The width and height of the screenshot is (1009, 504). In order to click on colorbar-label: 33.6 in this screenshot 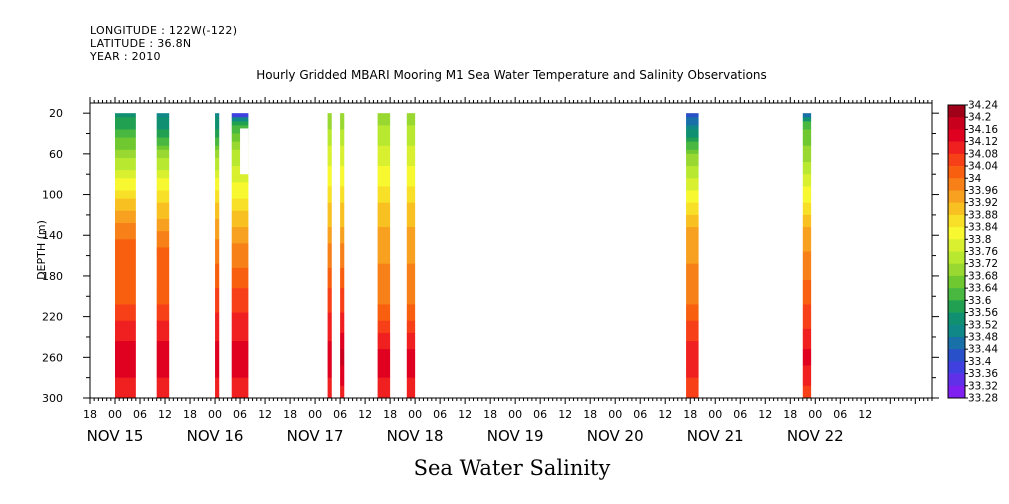, I will do `click(980, 301)`.